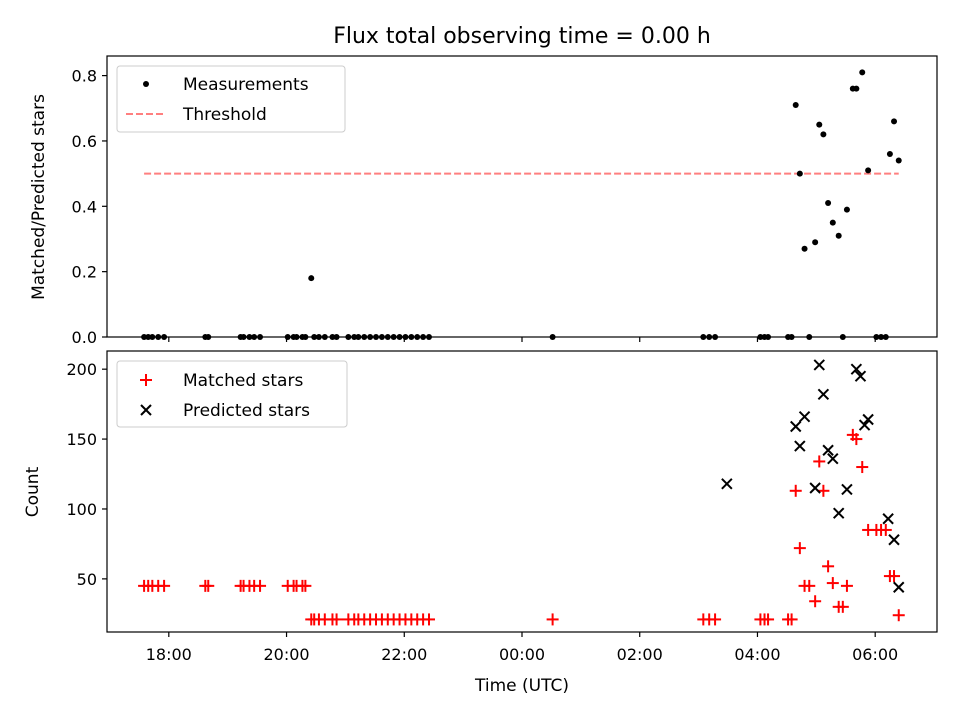 Image resolution: width=960 pixels, height=720 pixels. Describe the element at coordinates (169, 654) in the screenshot. I see `x-tick-label: 18:00` at that location.